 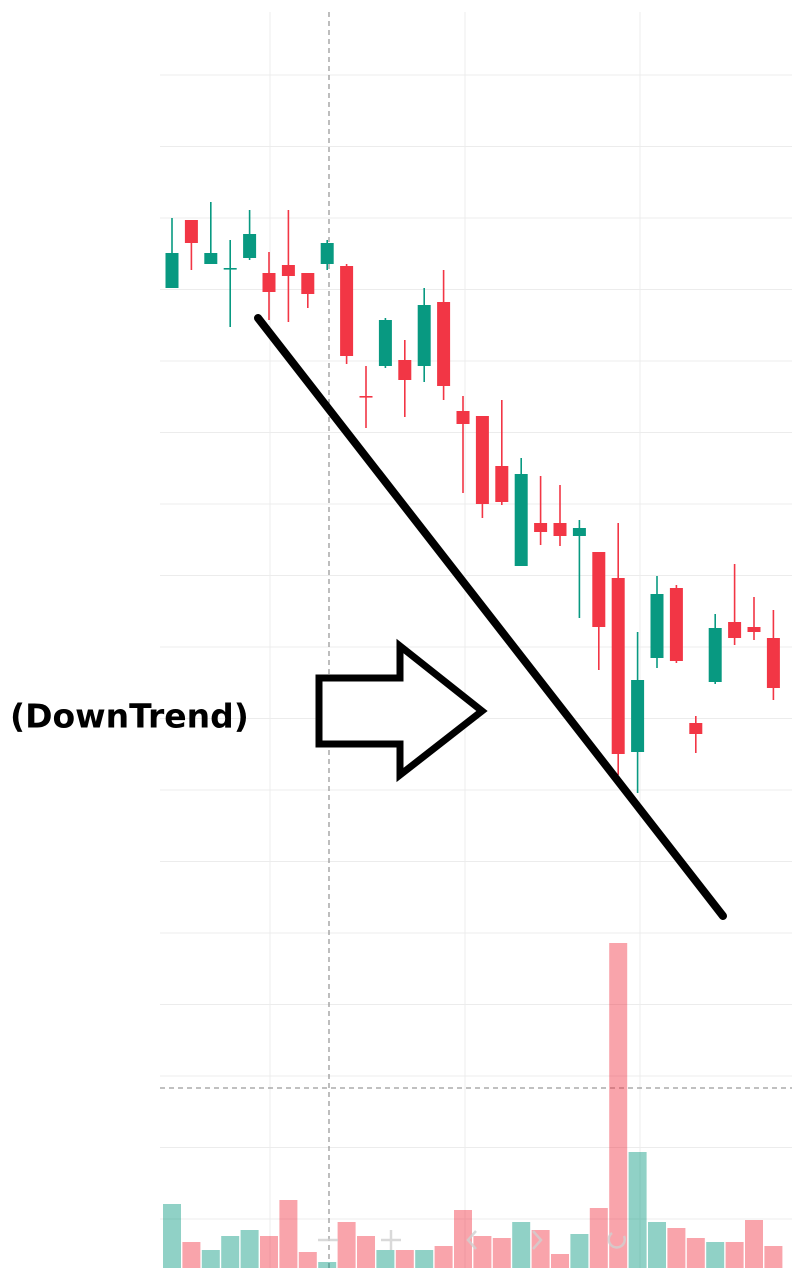 I want to click on annotation: (DownTrend), so click(x=129, y=716).